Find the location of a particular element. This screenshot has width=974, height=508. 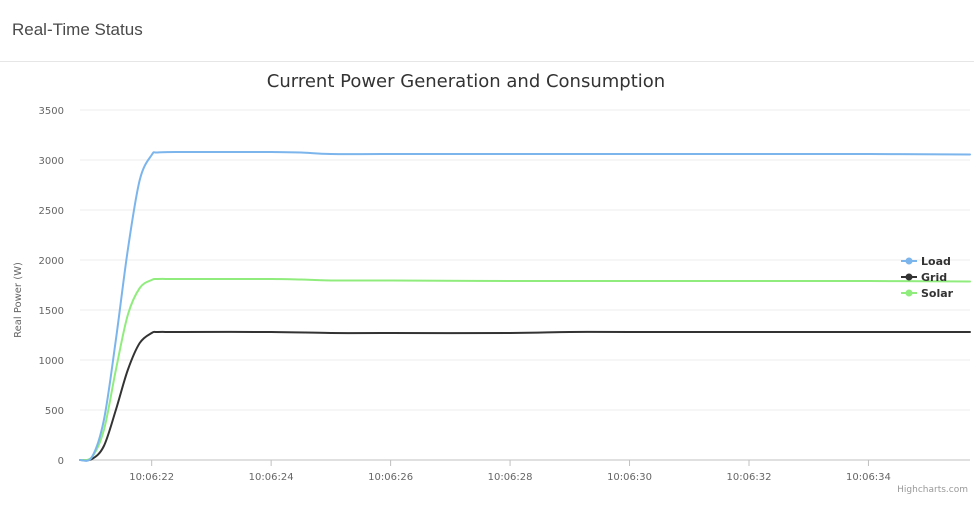

x-tick-label: 10:06:32 is located at coordinates (749, 477).